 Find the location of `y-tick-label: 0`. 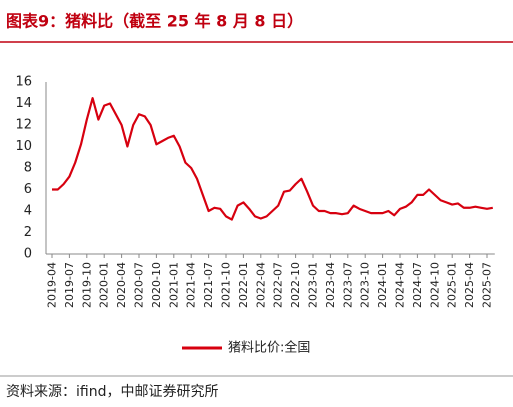

y-tick-label: 0 is located at coordinates (28, 254).